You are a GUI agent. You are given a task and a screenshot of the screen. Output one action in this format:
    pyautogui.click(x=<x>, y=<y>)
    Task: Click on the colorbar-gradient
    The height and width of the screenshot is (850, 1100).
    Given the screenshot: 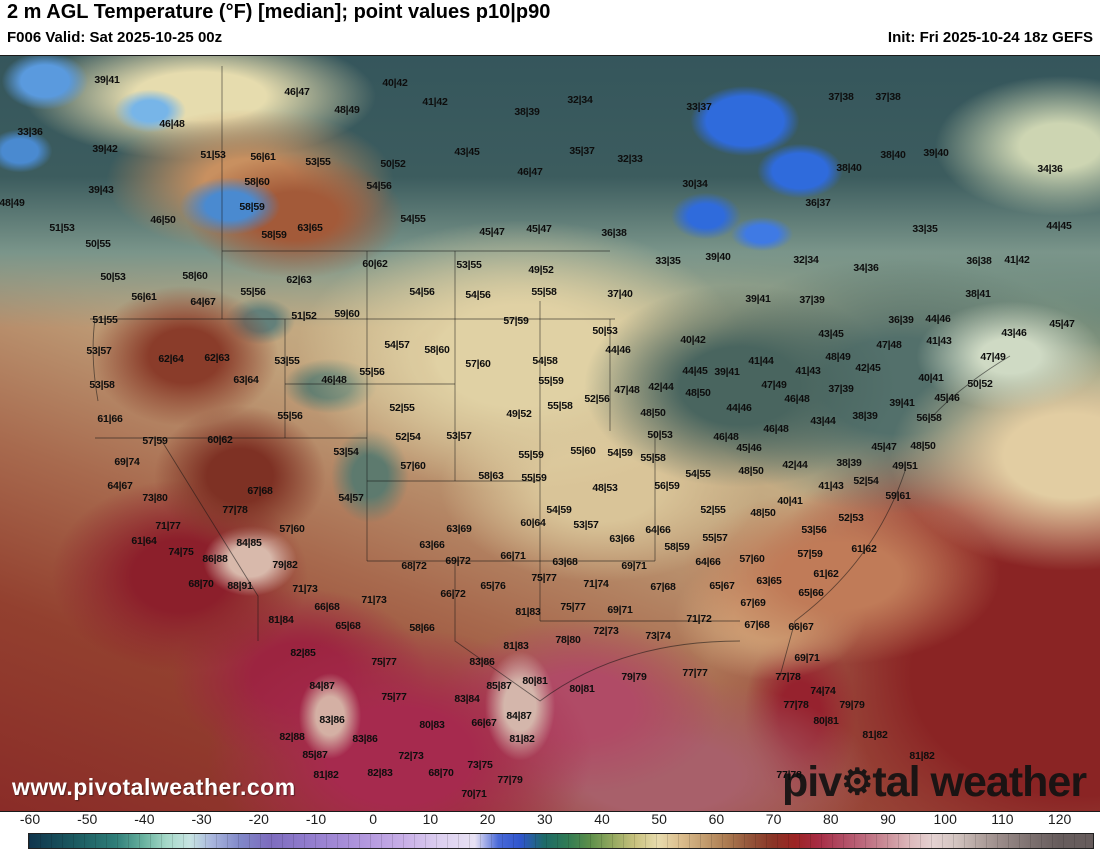 What is the action you would take?
    pyautogui.click(x=561, y=841)
    